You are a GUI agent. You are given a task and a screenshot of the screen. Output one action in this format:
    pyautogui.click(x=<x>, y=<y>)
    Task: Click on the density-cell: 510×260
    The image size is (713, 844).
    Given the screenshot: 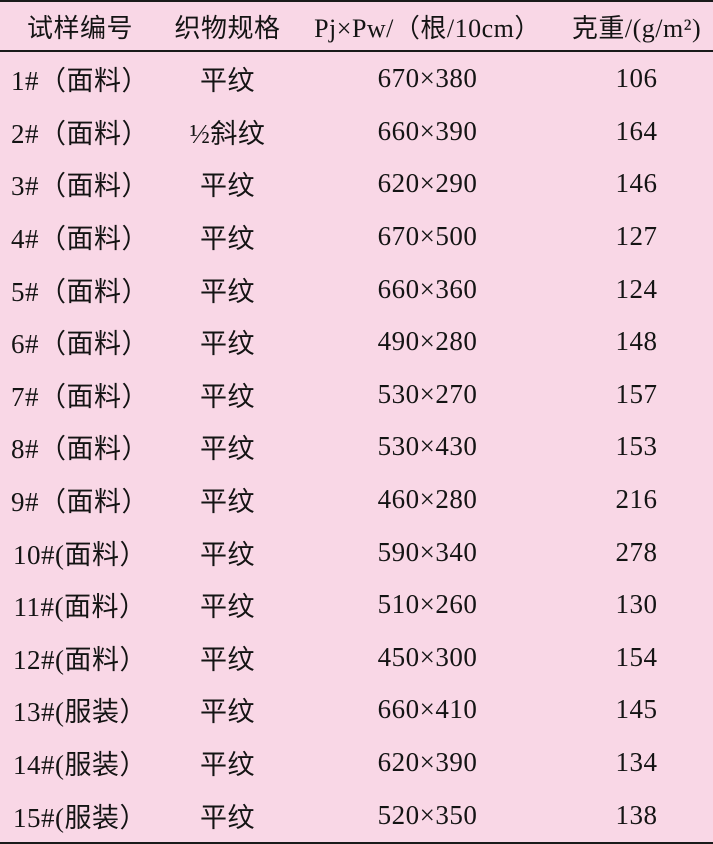 What is the action you would take?
    pyautogui.click(x=427, y=604)
    